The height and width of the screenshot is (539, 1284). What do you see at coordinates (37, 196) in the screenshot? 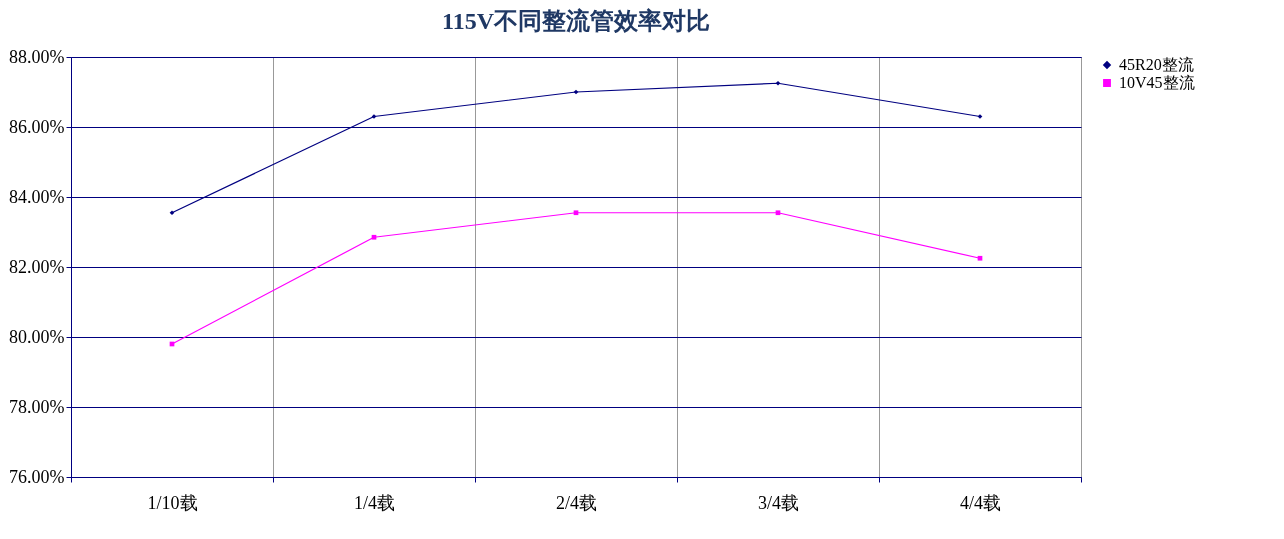
I see `y-tick-label: 84.00%` at bounding box center [37, 196].